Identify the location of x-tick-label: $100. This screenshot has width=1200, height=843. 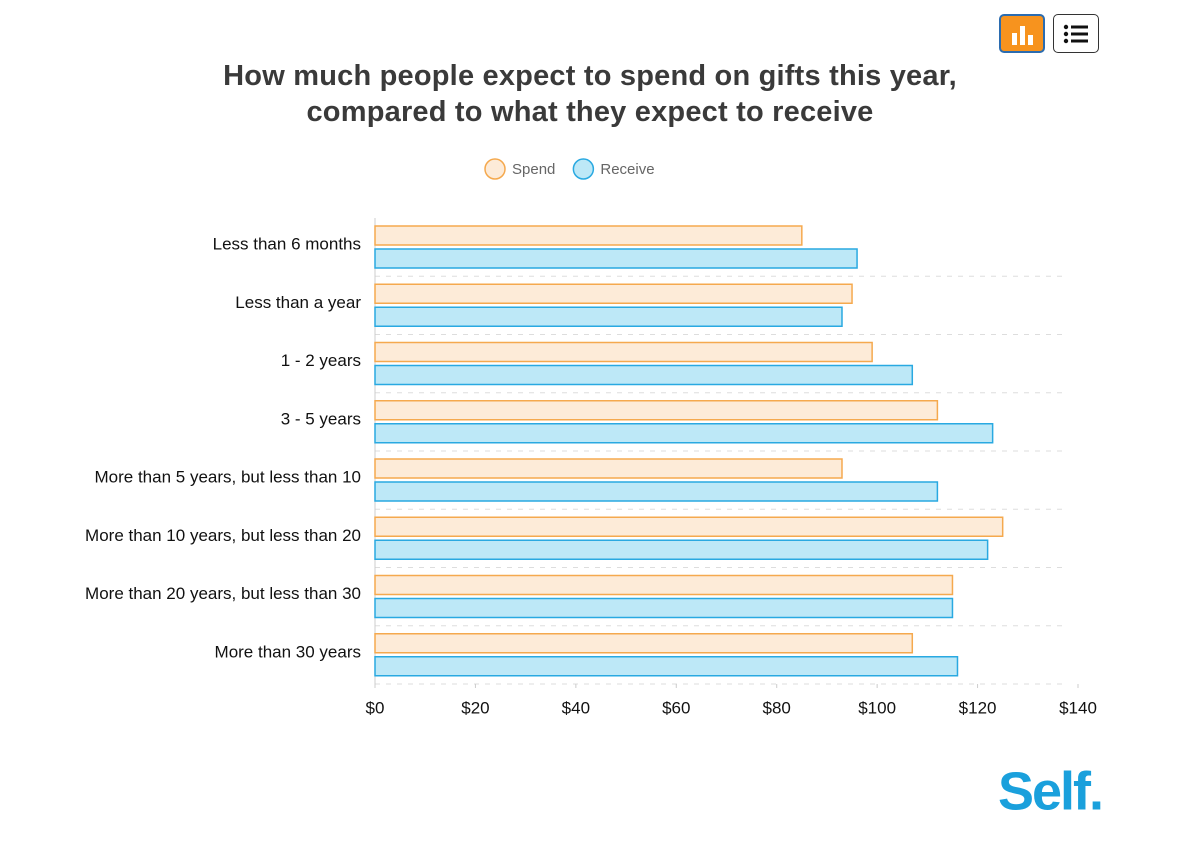
(877, 707).